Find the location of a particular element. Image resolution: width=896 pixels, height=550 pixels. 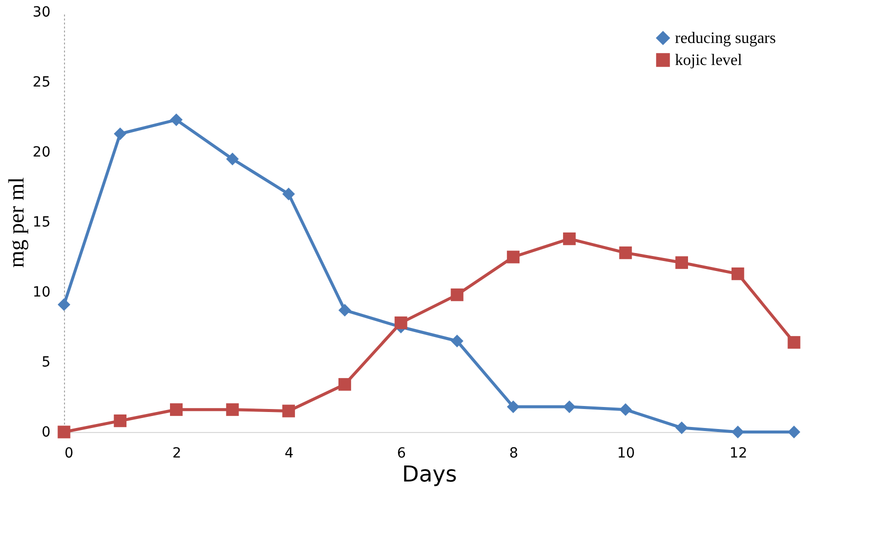

y-tick-label: 20 is located at coordinates (41, 152).